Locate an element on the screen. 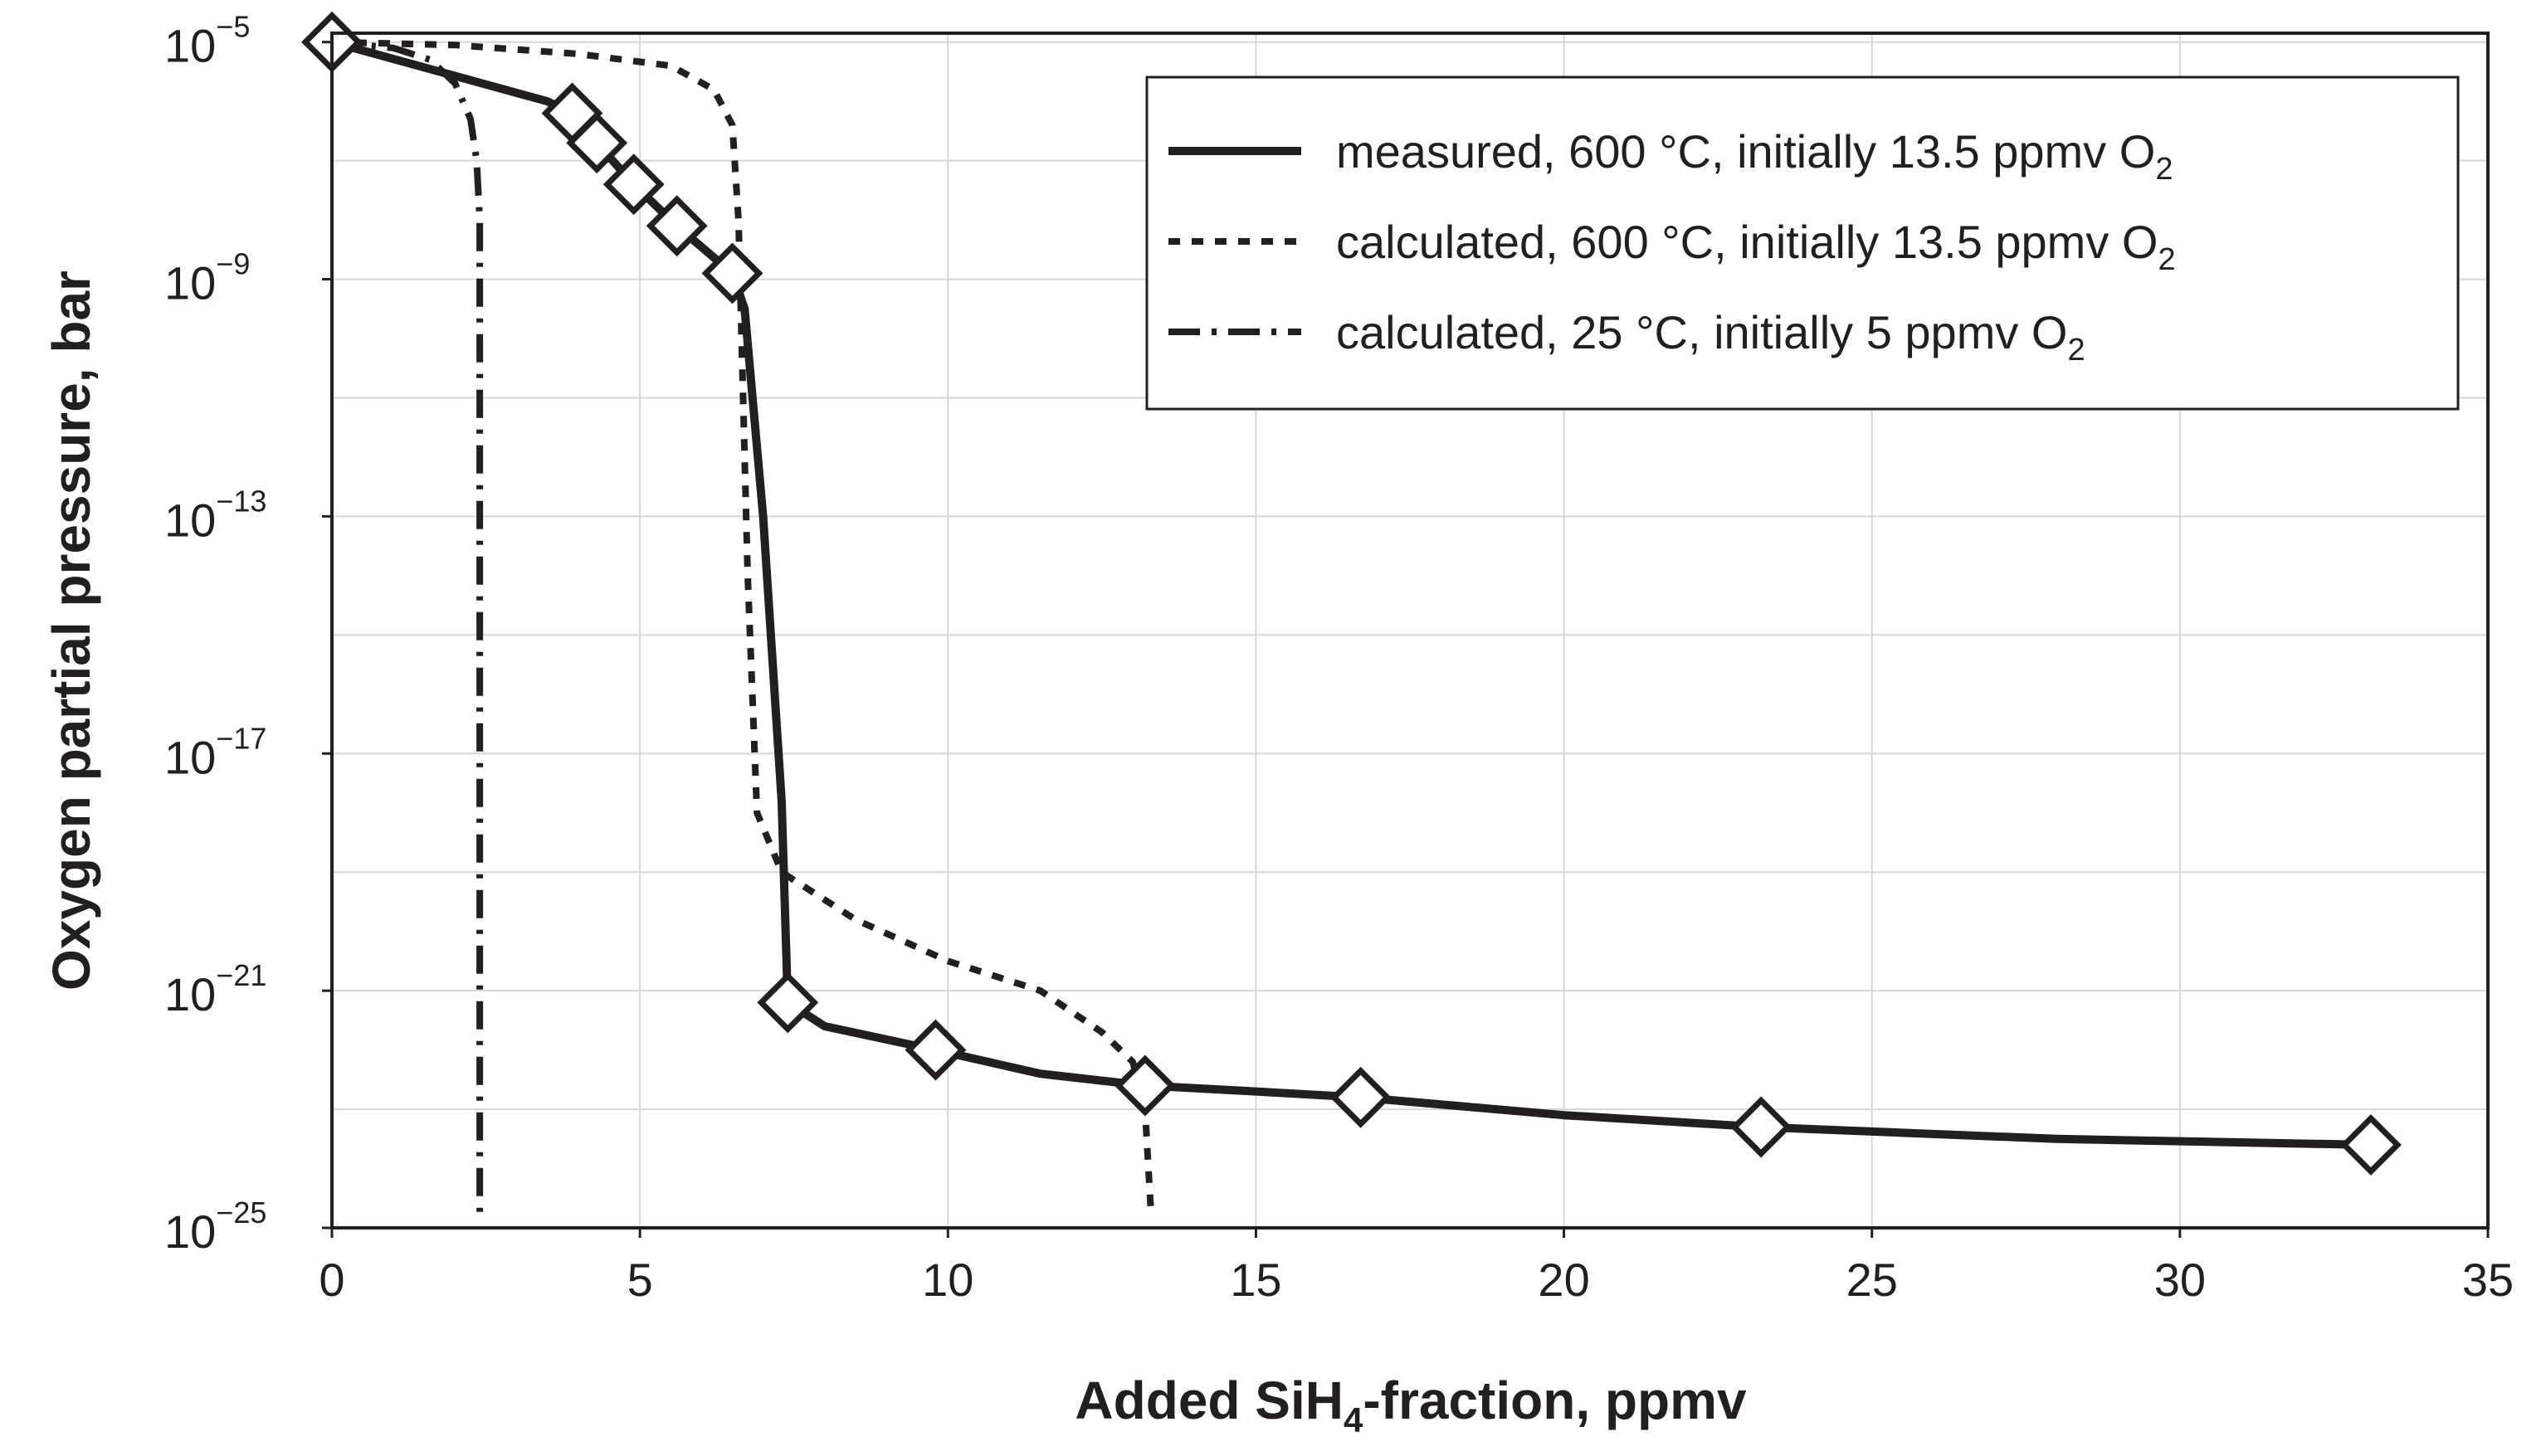 The width and height of the screenshot is (2546, 1456). y-axis-ticks: 10⁻⁵ 10⁻⁹ 10⁻¹³ 10⁻¹⁷ 10⁻²¹ 10⁻²⁵ is located at coordinates (248, 634).